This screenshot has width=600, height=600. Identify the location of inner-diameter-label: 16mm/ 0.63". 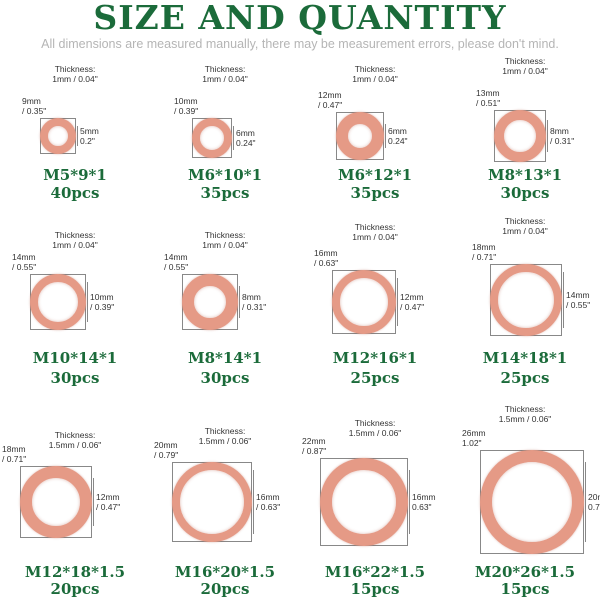
(268, 502).